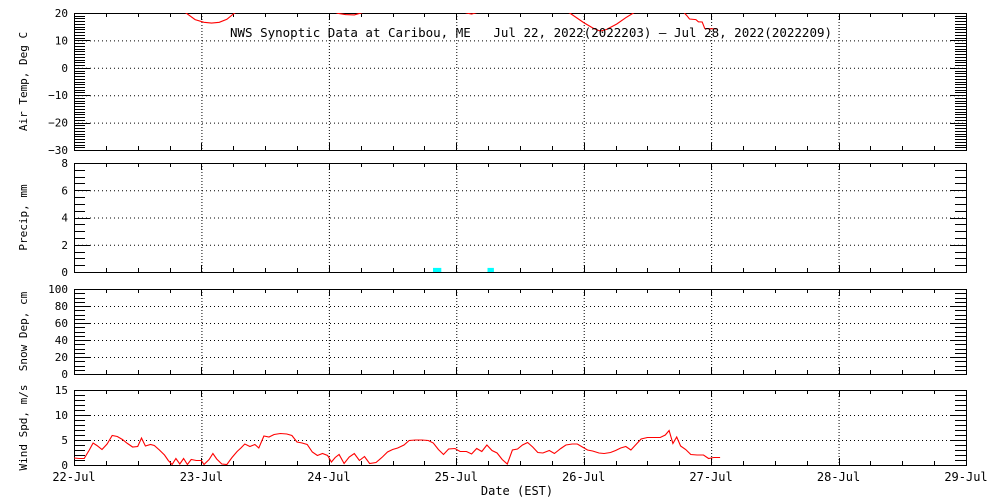 This screenshot has width=1000, height=500. What do you see at coordinates (61, 323) in the screenshot?
I see `y-tick-label: 60` at bounding box center [61, 323].